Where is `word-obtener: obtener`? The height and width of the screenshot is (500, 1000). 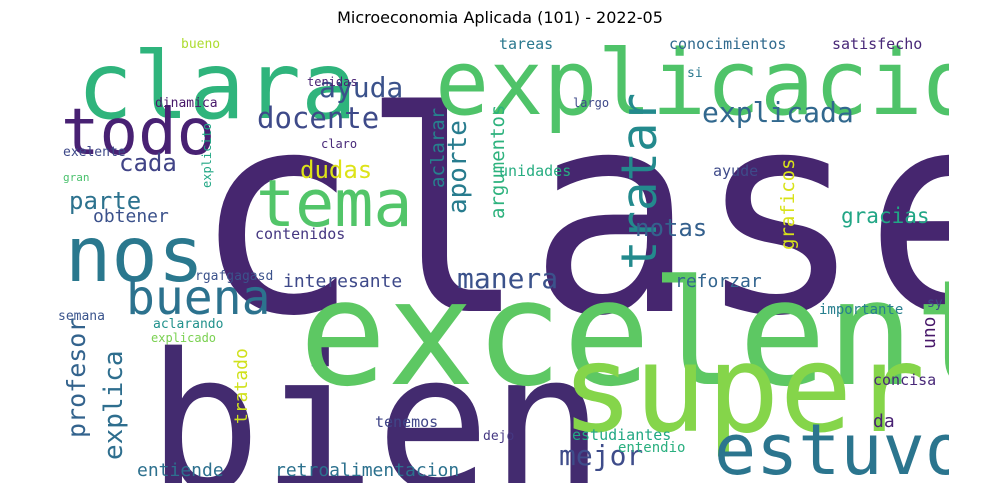
word-obtener: obtener is located at coordinates (131, 216).